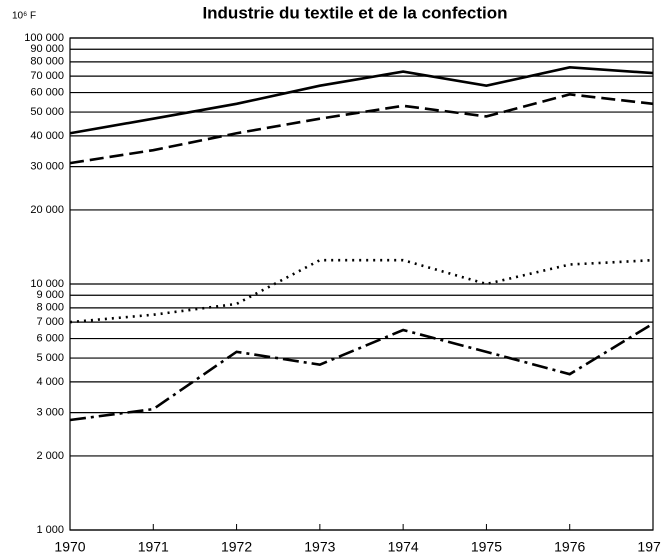 The width and height of the screenshot is (661, 560). I want to click on chart-title: Industrie du textile et de la confection, so click(354, 12).